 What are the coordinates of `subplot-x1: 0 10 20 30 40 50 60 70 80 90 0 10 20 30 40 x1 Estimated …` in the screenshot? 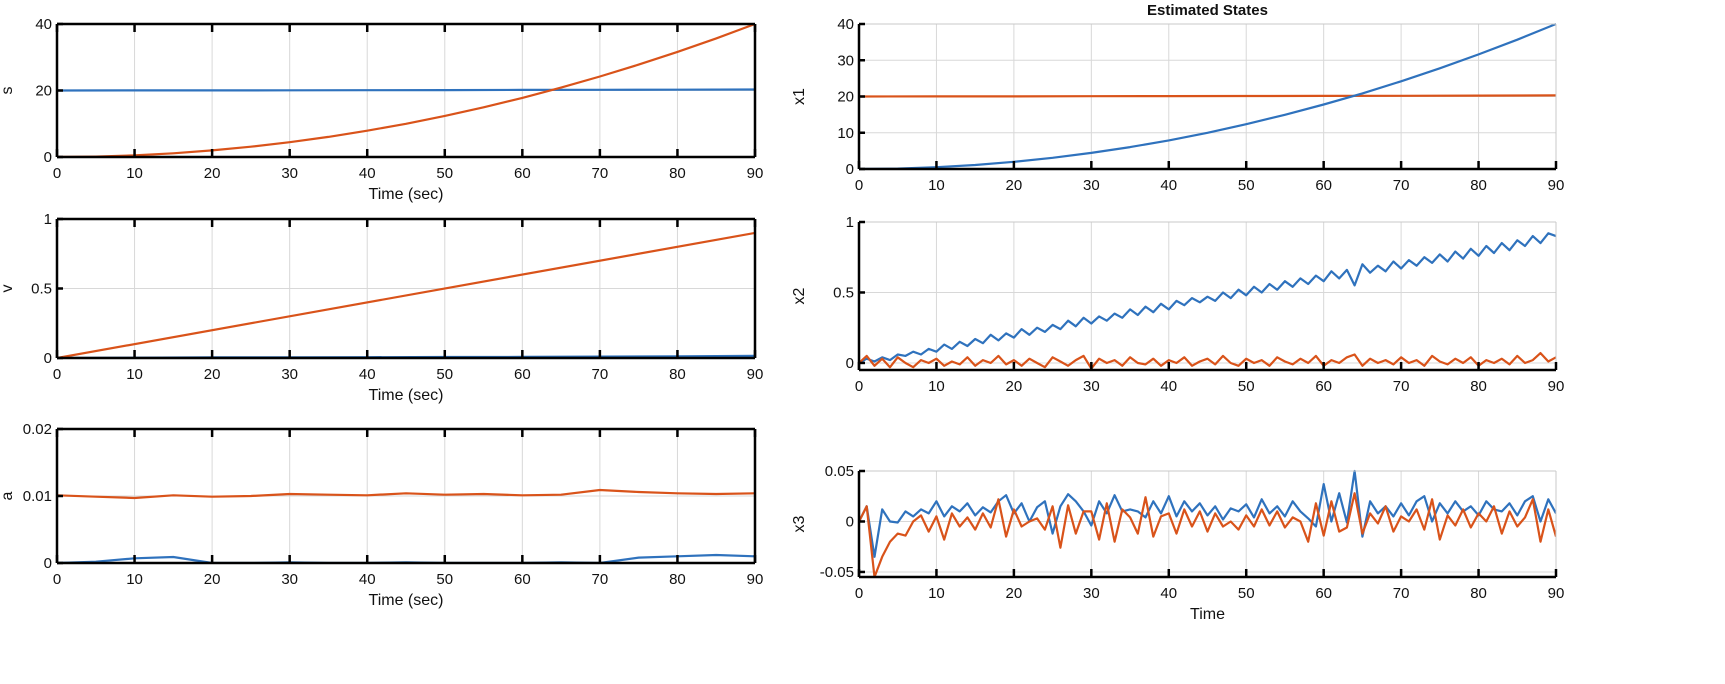 It's located at (1177, 98).